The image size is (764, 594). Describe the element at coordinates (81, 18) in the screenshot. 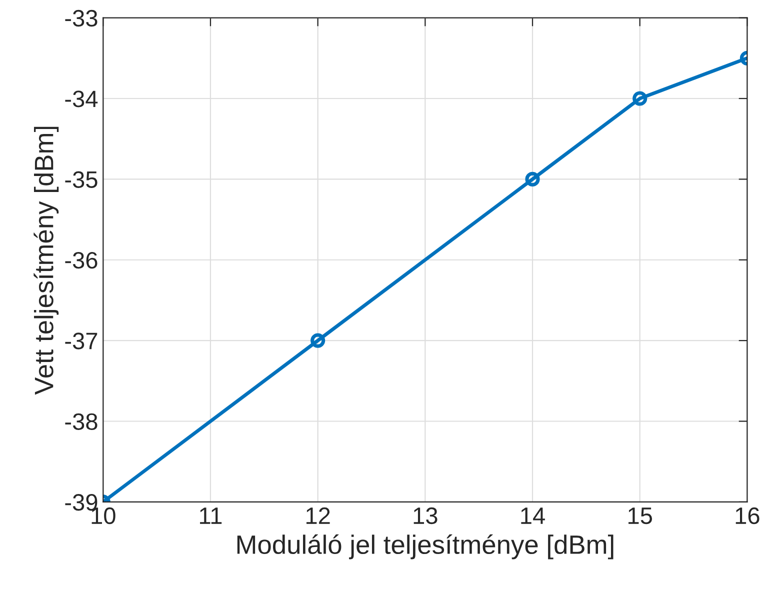

I see `y-tick-label: -33` at that location.